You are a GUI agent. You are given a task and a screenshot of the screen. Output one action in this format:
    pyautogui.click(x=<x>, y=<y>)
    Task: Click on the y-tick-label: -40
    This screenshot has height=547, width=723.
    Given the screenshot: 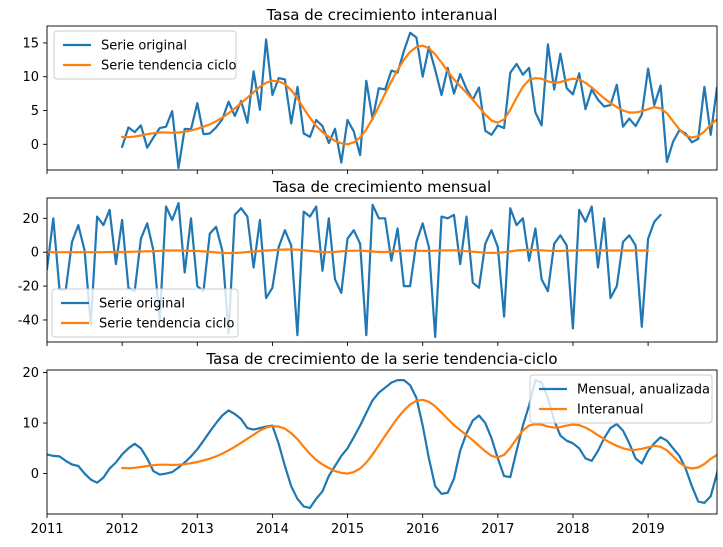 What is the action you would take?
    pyautogui.click(x=28, y=320)
    